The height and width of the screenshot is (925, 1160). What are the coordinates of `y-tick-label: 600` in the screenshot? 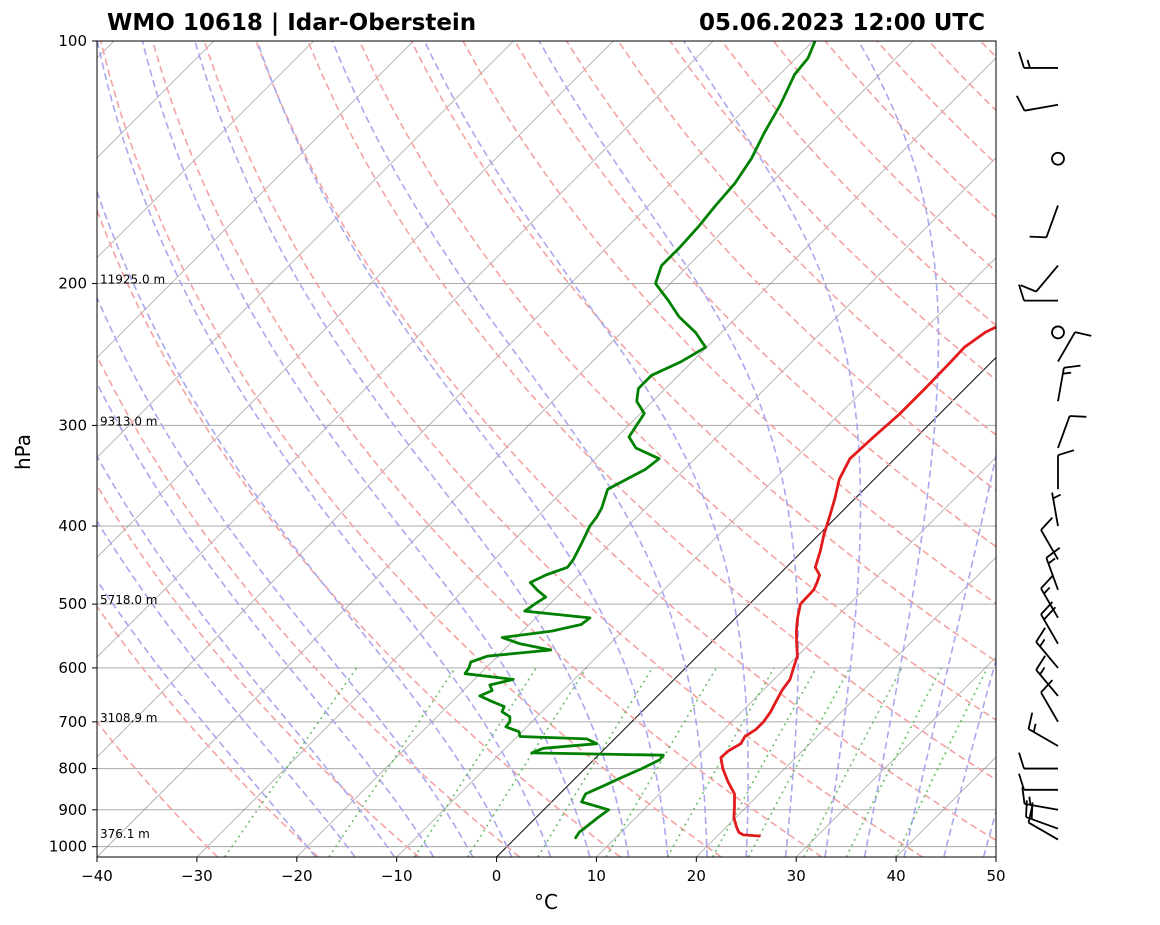 It's located at (72, 668).